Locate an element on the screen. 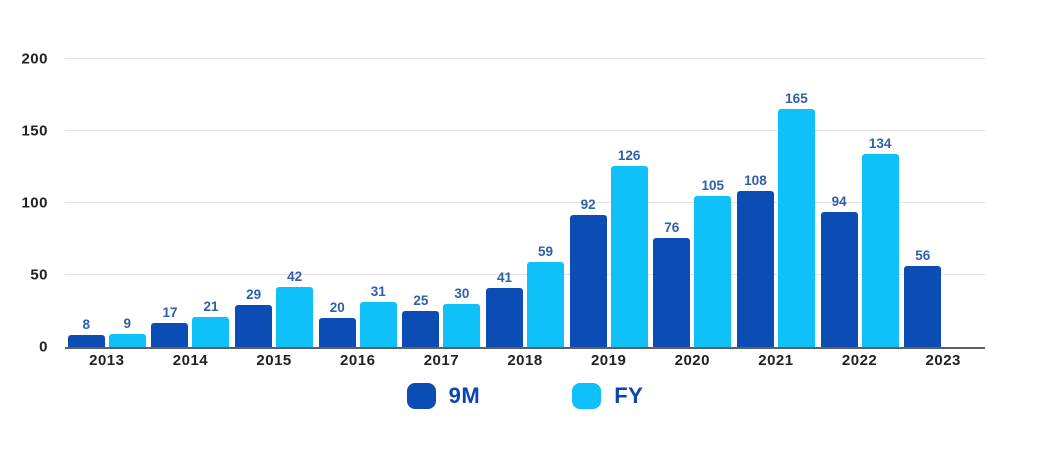 This screenshot has height=474, width=1037. x-tick-2015: 2015 is located at coordinates (274, 360).